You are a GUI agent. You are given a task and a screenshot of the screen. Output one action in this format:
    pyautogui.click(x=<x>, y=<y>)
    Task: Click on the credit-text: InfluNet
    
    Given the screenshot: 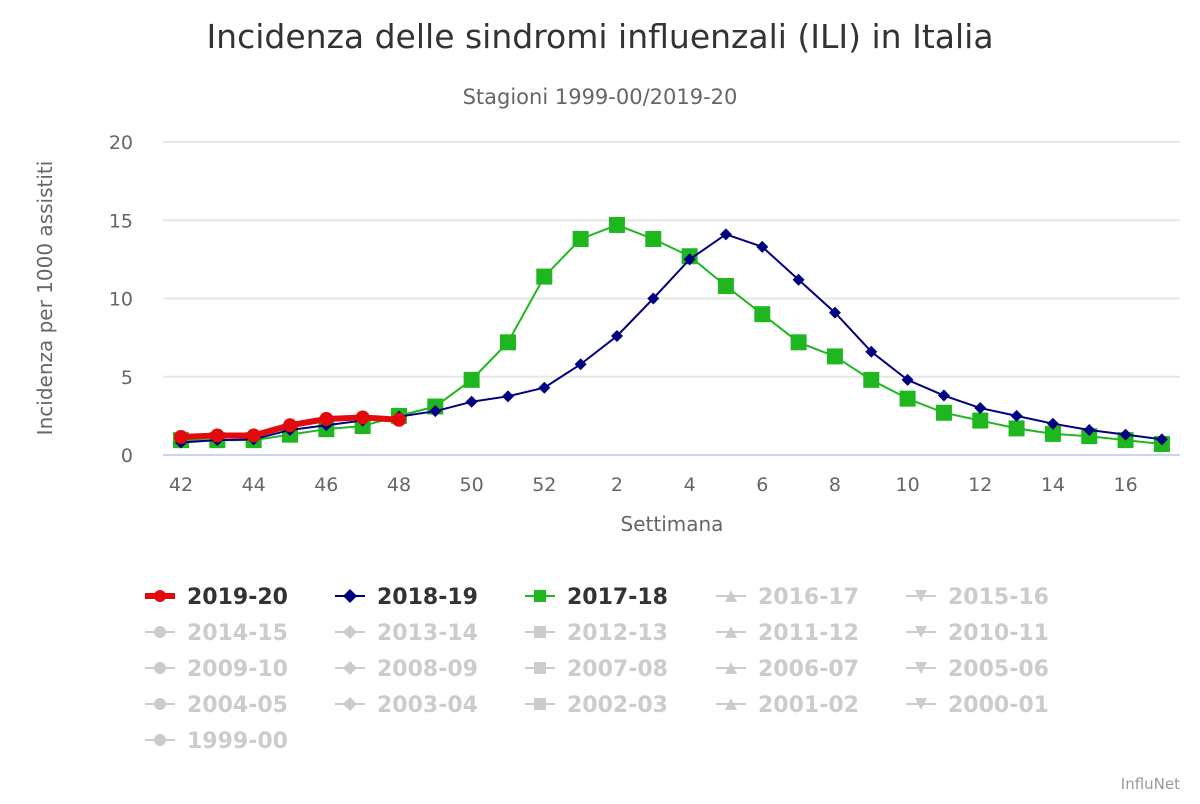 What is the action you would take?
    pyautogui.click(x=1150, y=784)
    